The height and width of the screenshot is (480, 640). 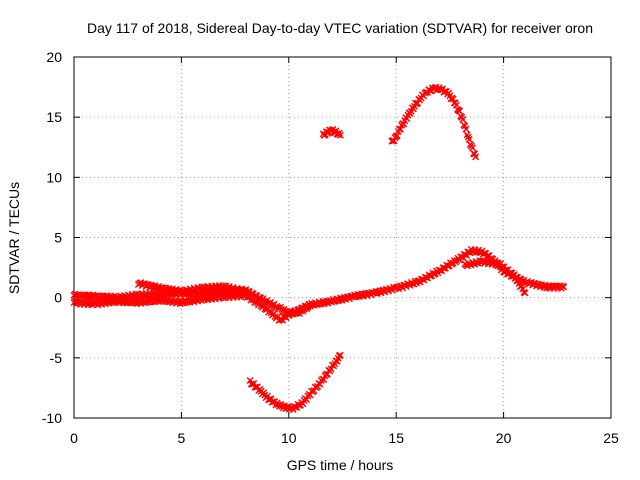 I want to click on series-arc-small-hump, so click(x=331, y=132).